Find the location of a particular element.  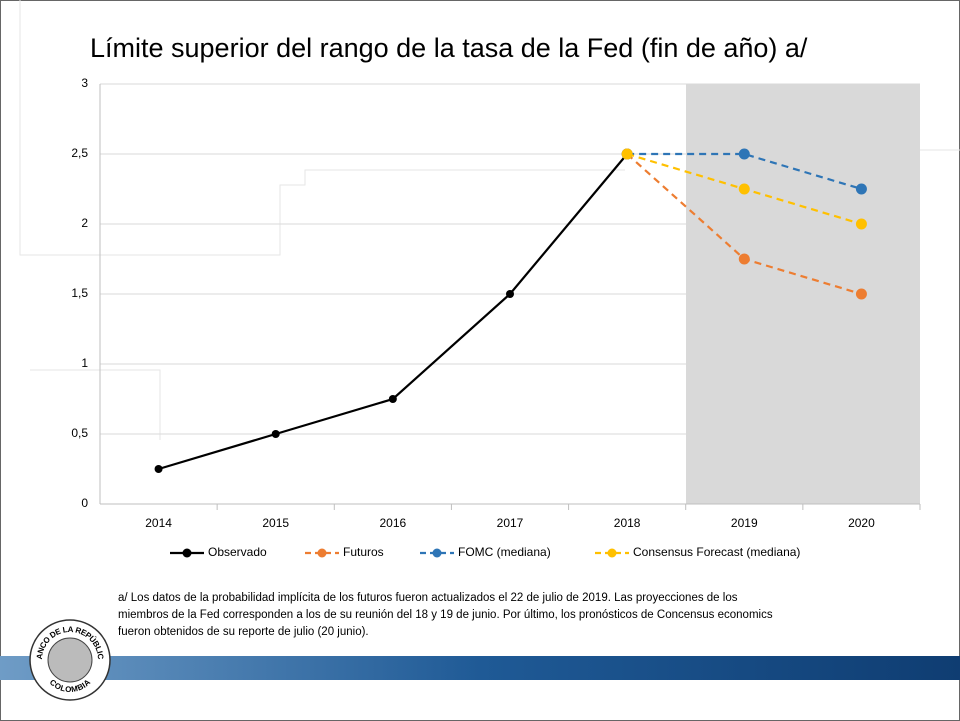

y-tick-label: 2,5 is located at coordinates (79, 153).